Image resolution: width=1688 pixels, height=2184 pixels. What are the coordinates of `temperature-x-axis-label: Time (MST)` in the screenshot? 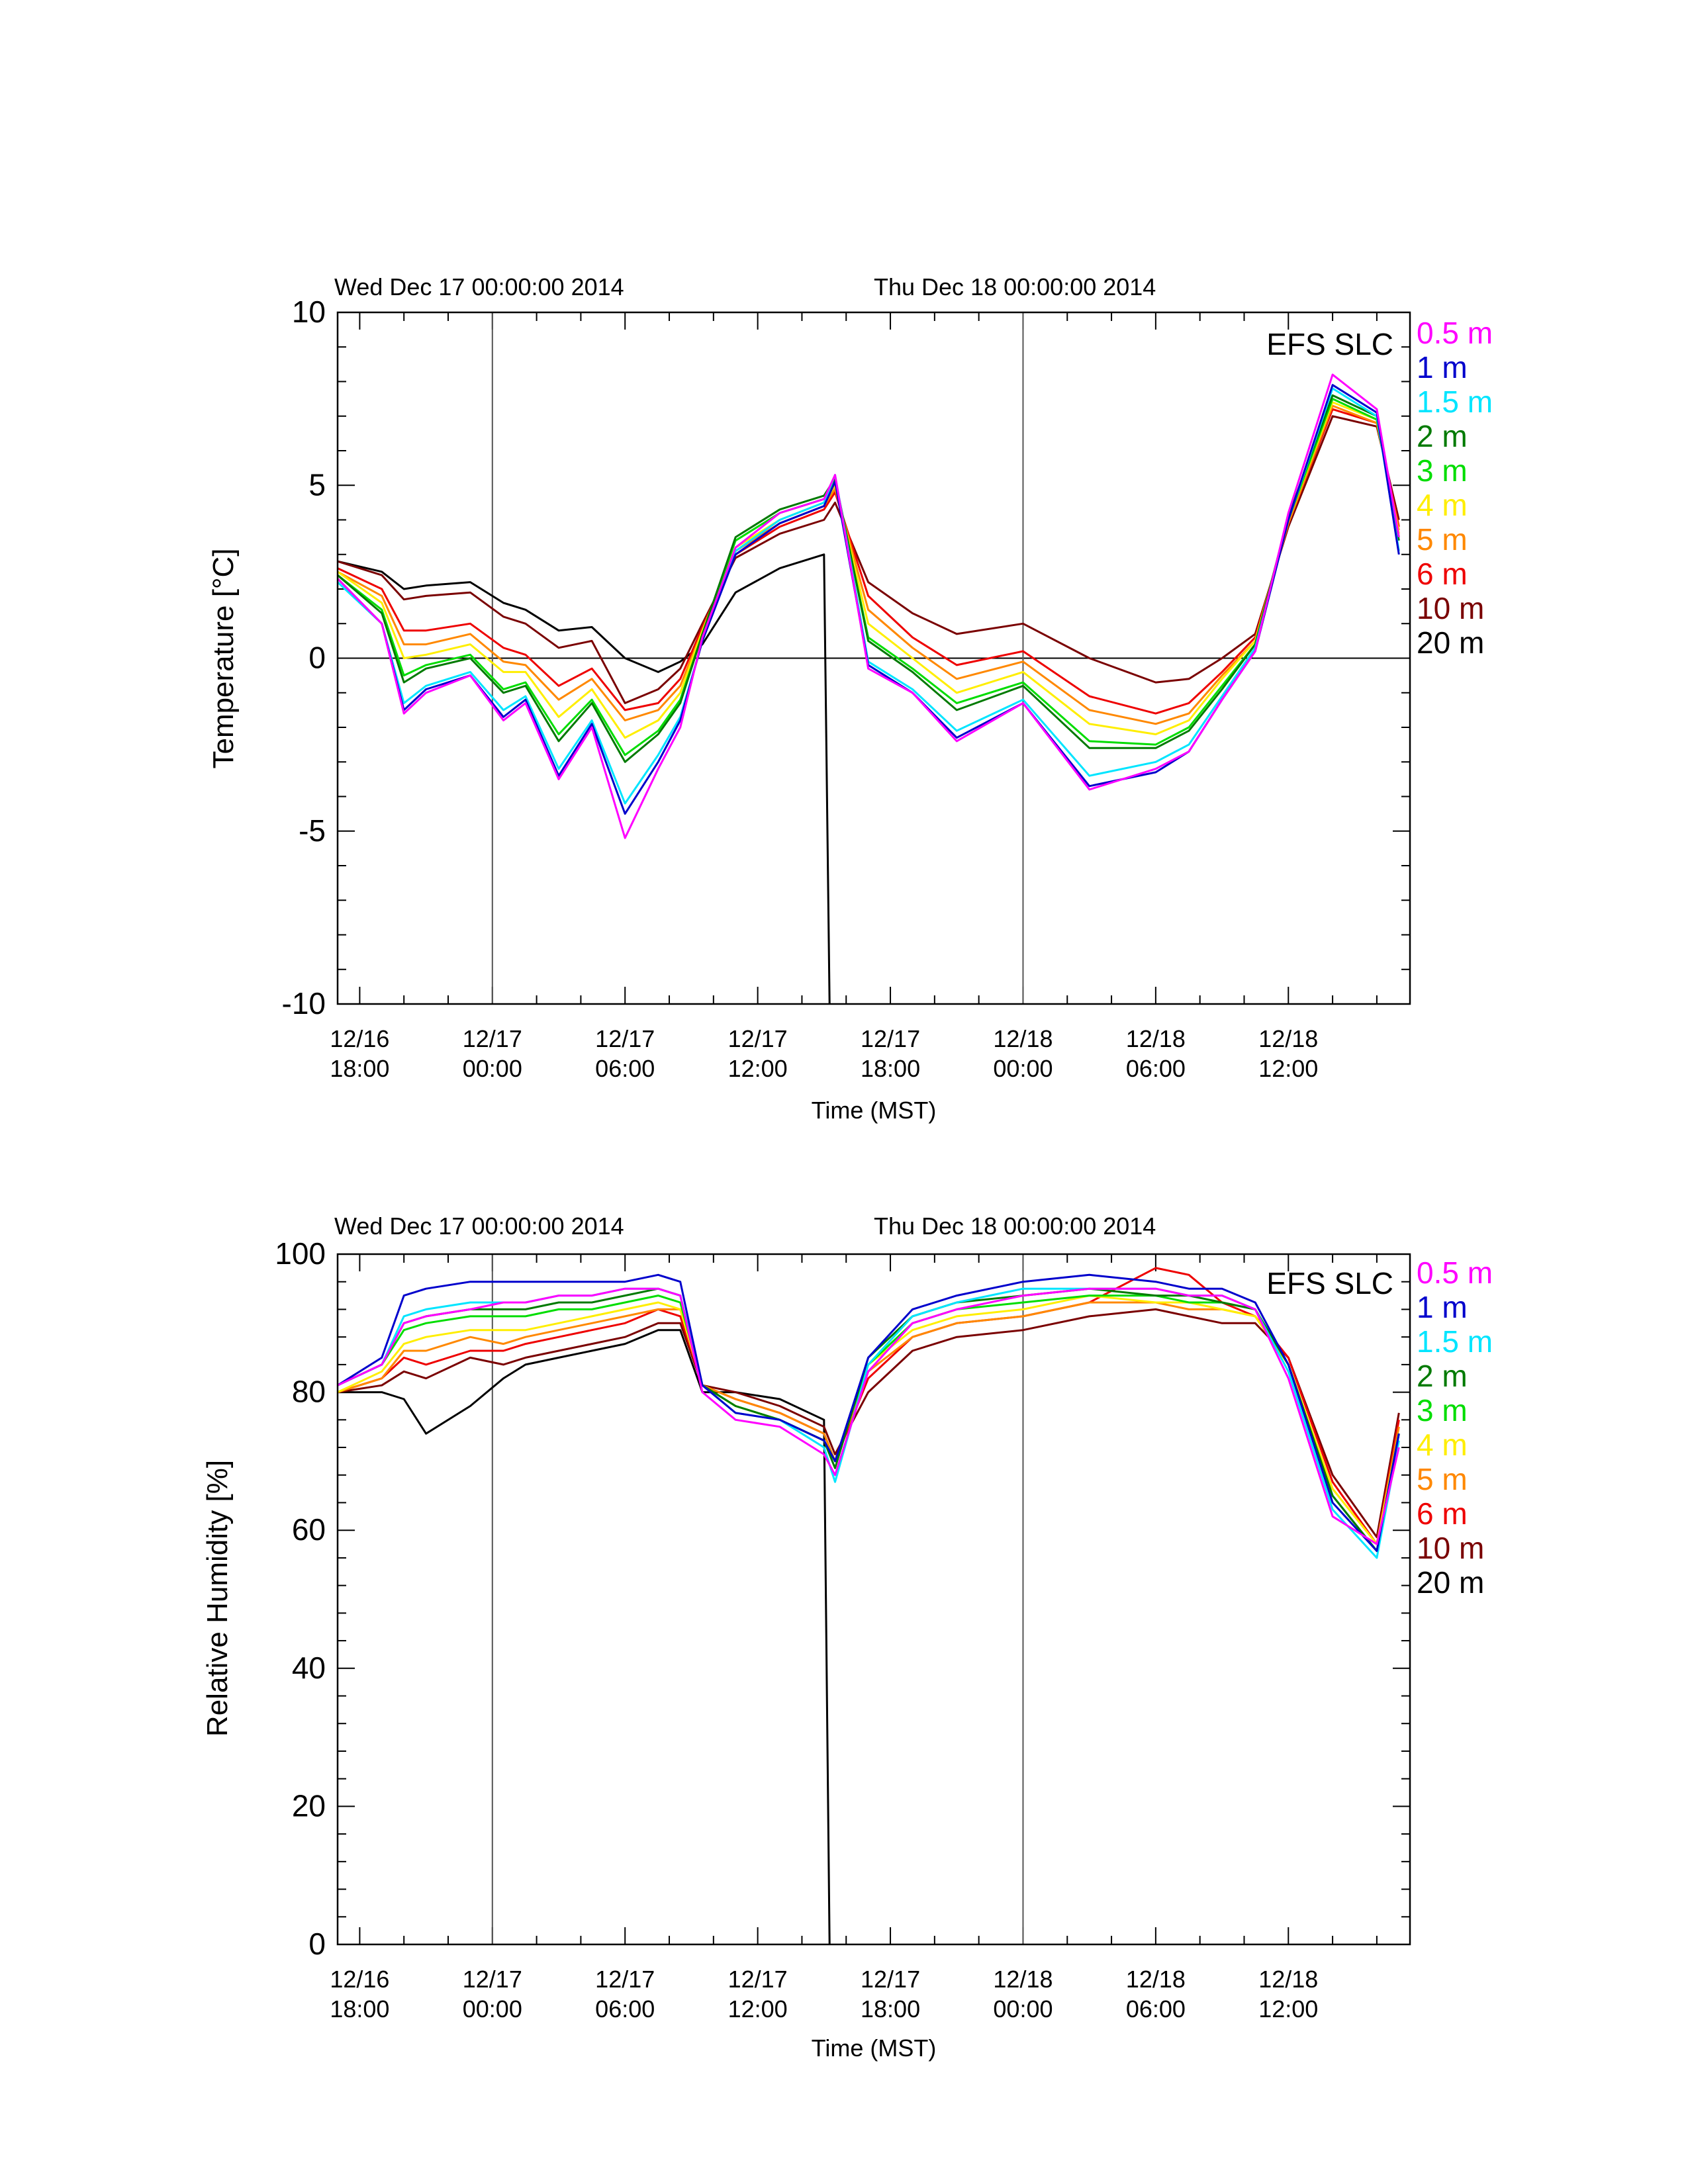 It's located at (874, 1110).